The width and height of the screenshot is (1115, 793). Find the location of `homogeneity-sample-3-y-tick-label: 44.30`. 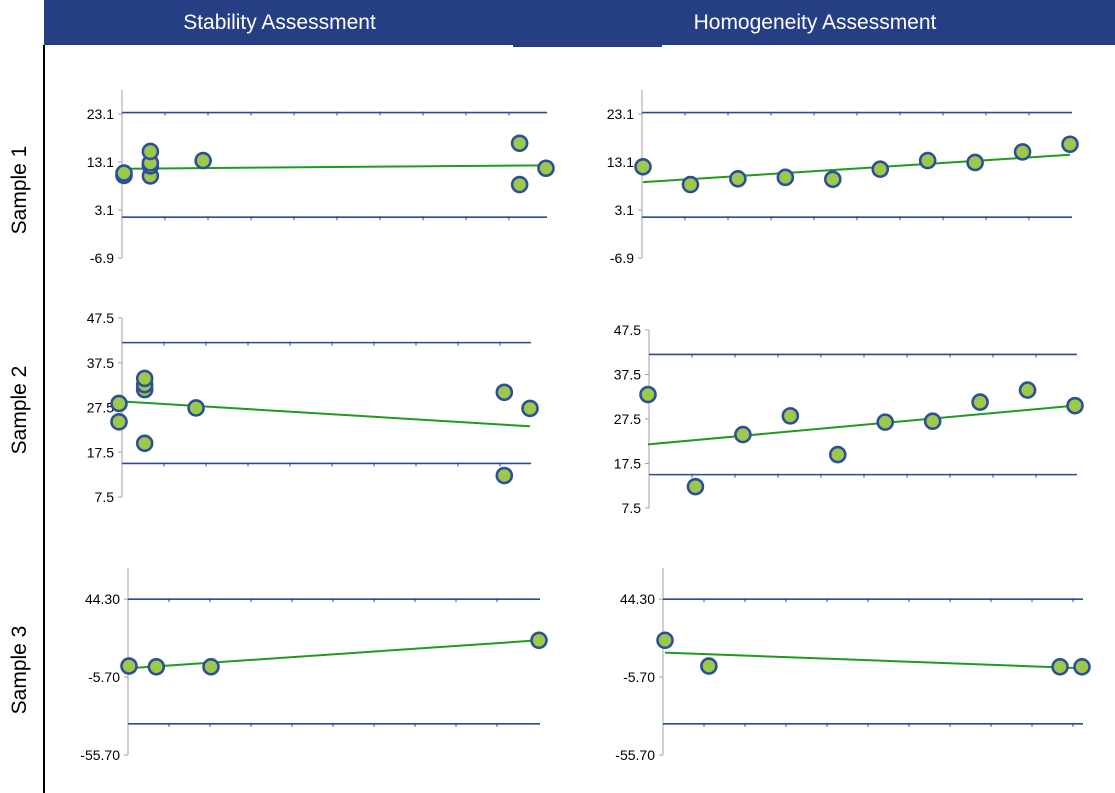

homogeneity-sample-3-y-tick-label: 44.30 is located at coordinates (637, 599).